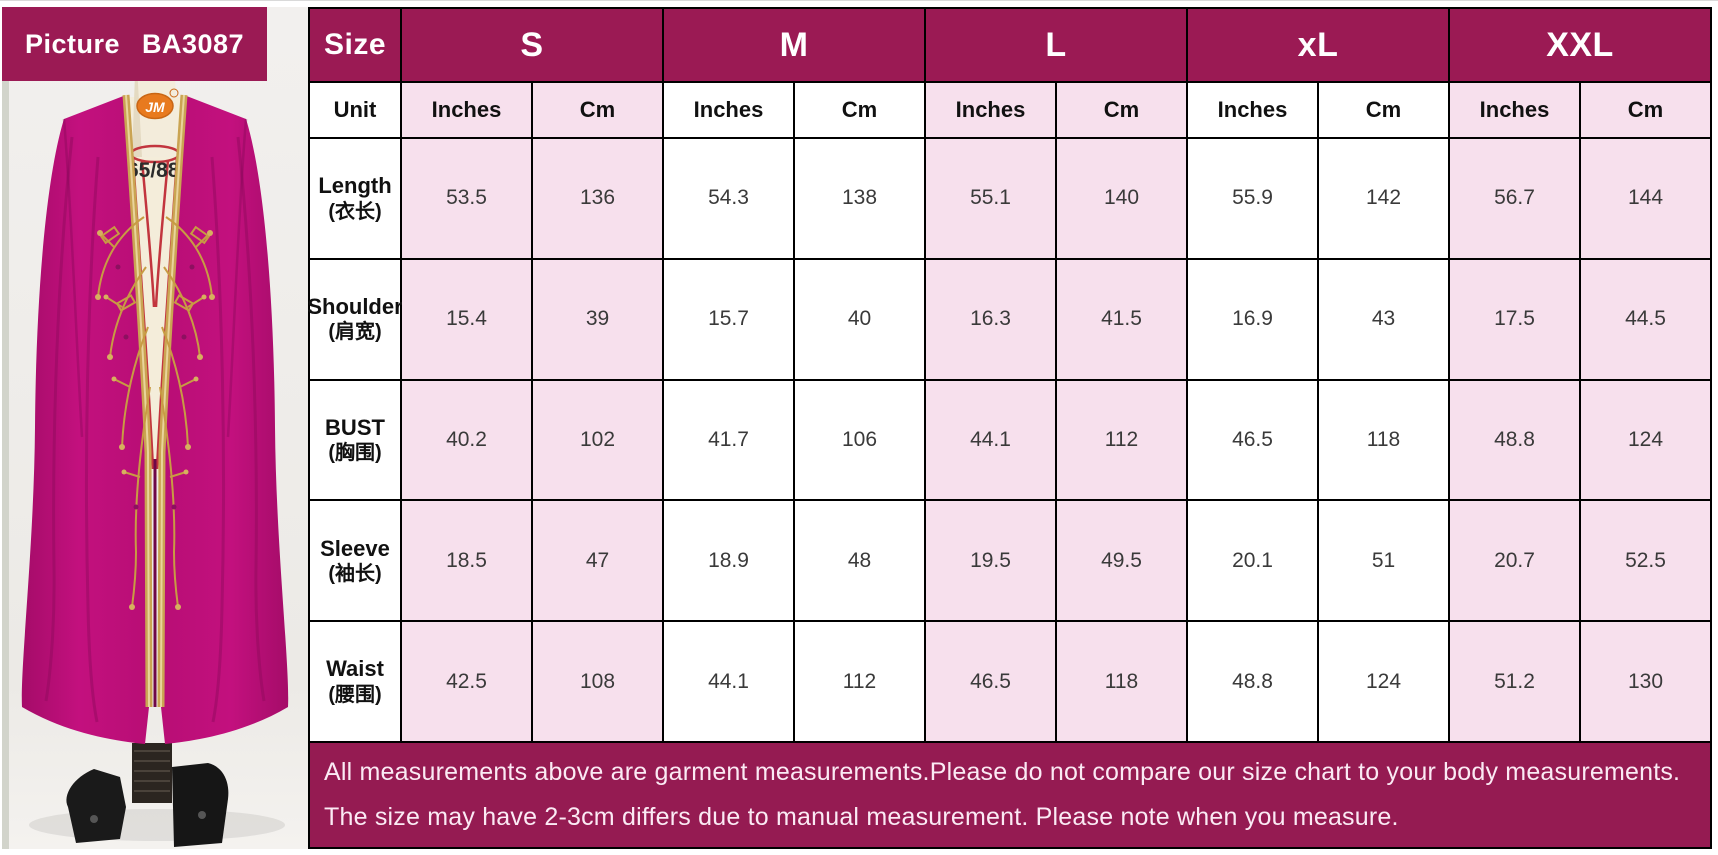  Describe the element at coordinates (1252, 198) in the screenshot. I see `measurement-cell: 55.9` at that location.